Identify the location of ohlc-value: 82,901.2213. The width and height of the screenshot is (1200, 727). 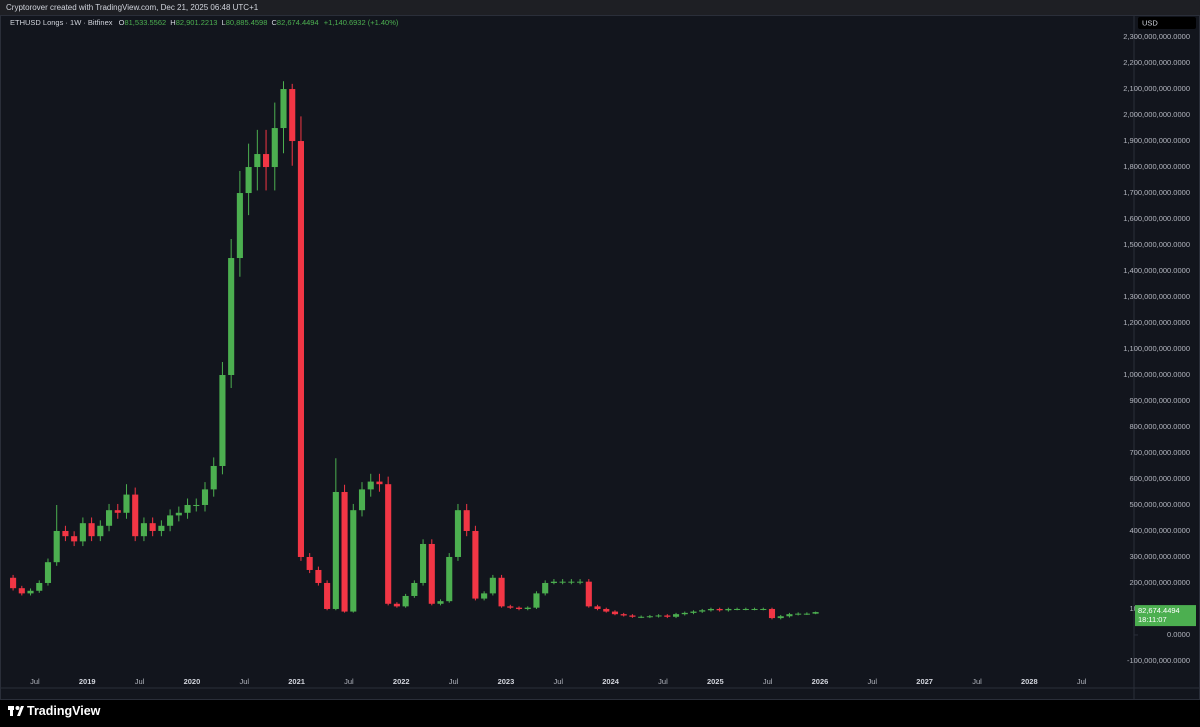
(197, 22).